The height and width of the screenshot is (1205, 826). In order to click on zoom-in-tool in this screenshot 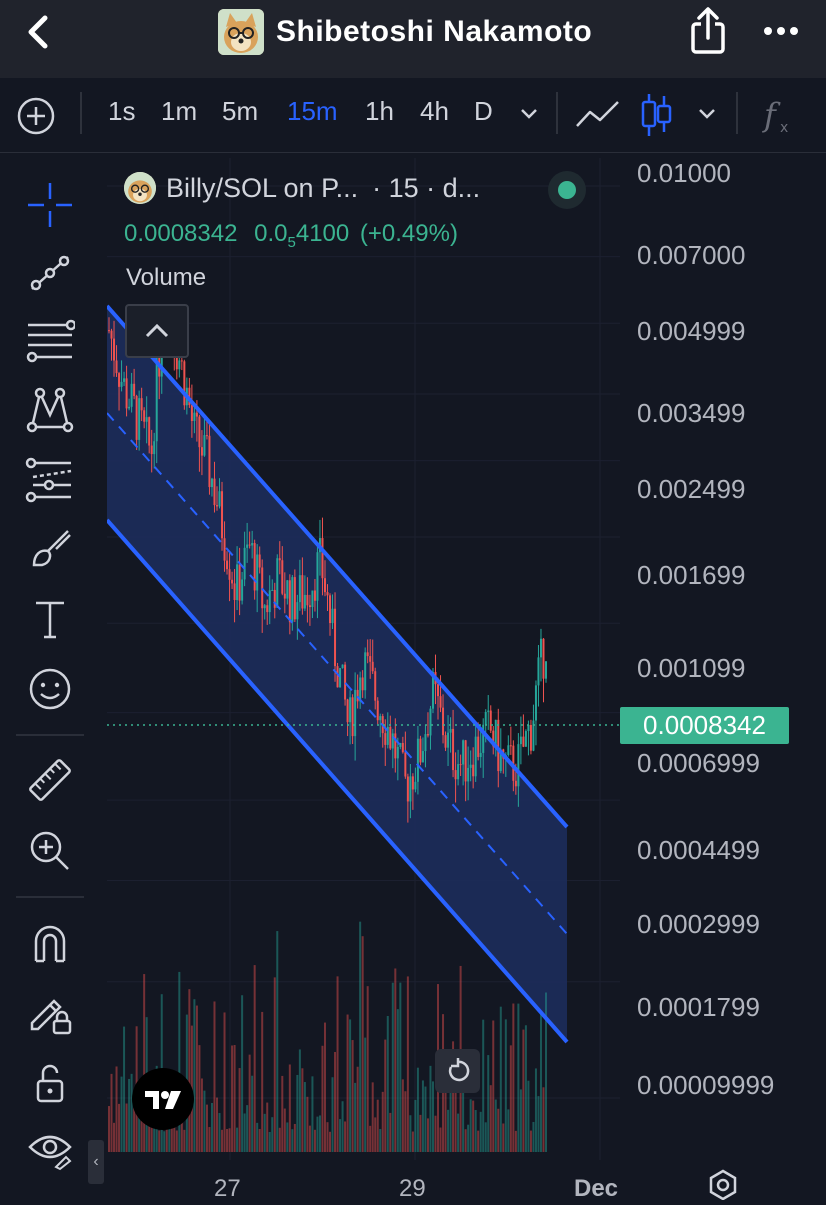, I will do `click(50, 851)`.